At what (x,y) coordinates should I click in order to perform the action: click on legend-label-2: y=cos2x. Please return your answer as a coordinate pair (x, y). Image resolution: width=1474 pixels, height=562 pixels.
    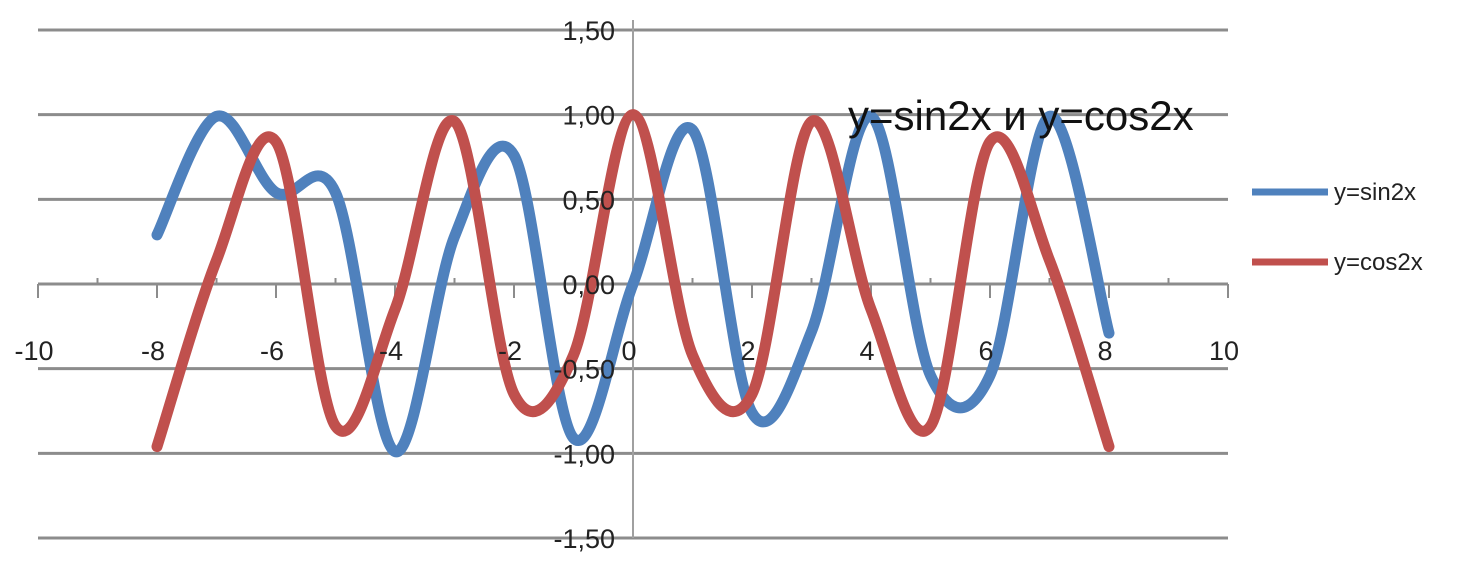
    Looking at the image, I should click on (1378, 262).